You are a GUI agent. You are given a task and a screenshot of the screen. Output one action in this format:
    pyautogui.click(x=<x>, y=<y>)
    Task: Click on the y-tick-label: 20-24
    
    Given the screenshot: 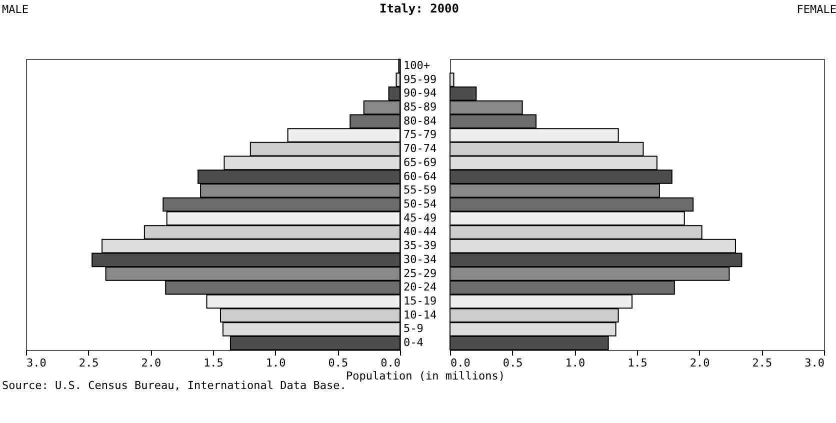 What is the action you would take?
    pyautogui.click(x=420, y=287)
    